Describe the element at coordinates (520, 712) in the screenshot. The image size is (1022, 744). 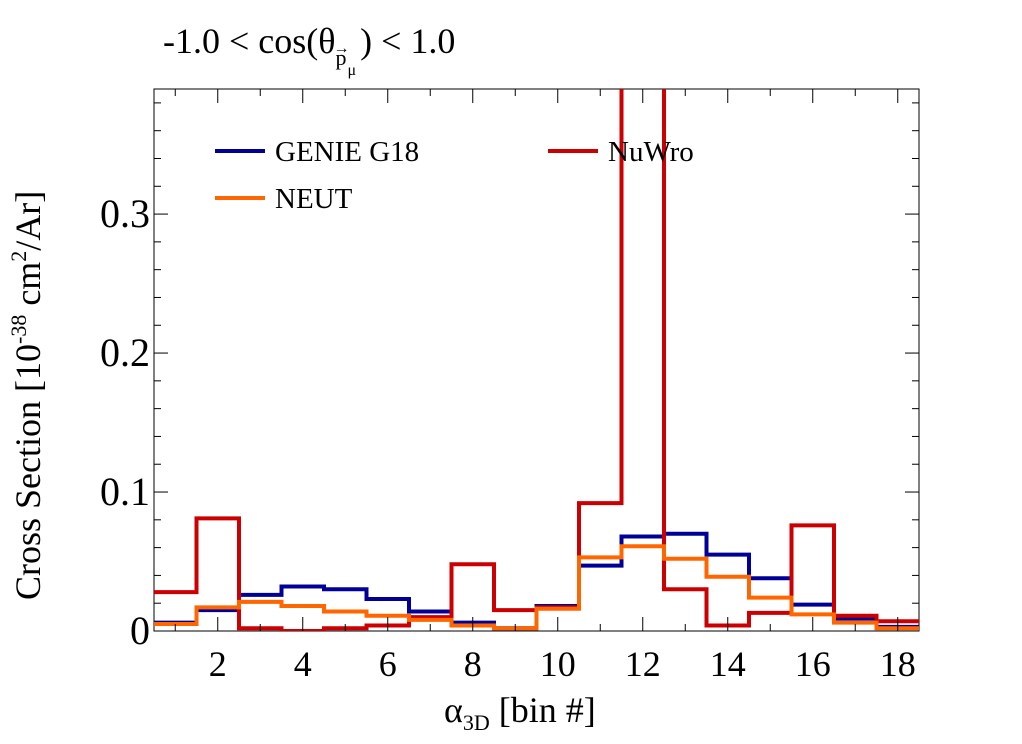
I see `x-axis-label: α3D [bin #]` at that location.